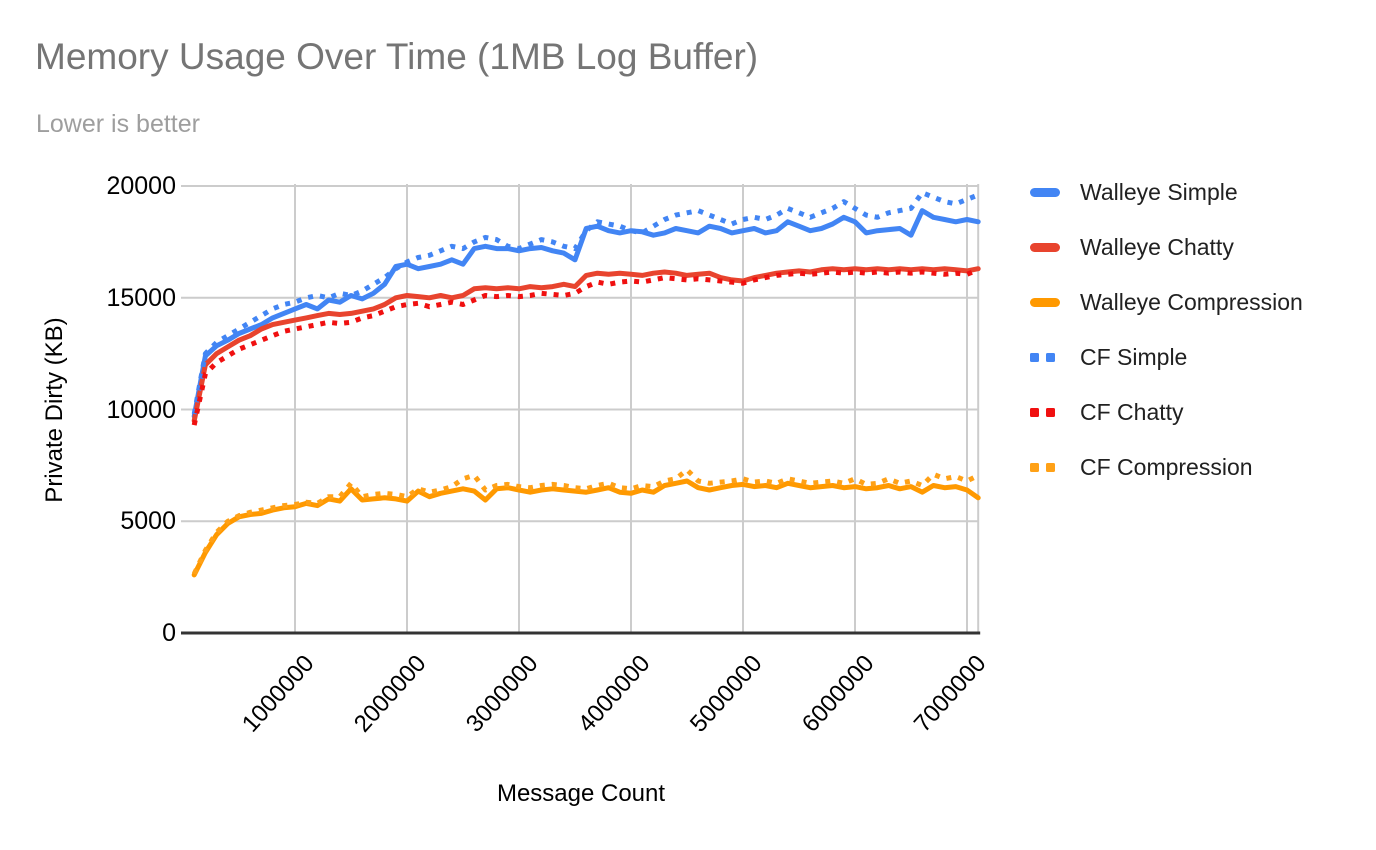 This screenshot has height=850, width=1376. What do you see at coordinates (141, 297) in the screenshot?
I see `y-tick-label: 15000` at bounding box center [141, 297].